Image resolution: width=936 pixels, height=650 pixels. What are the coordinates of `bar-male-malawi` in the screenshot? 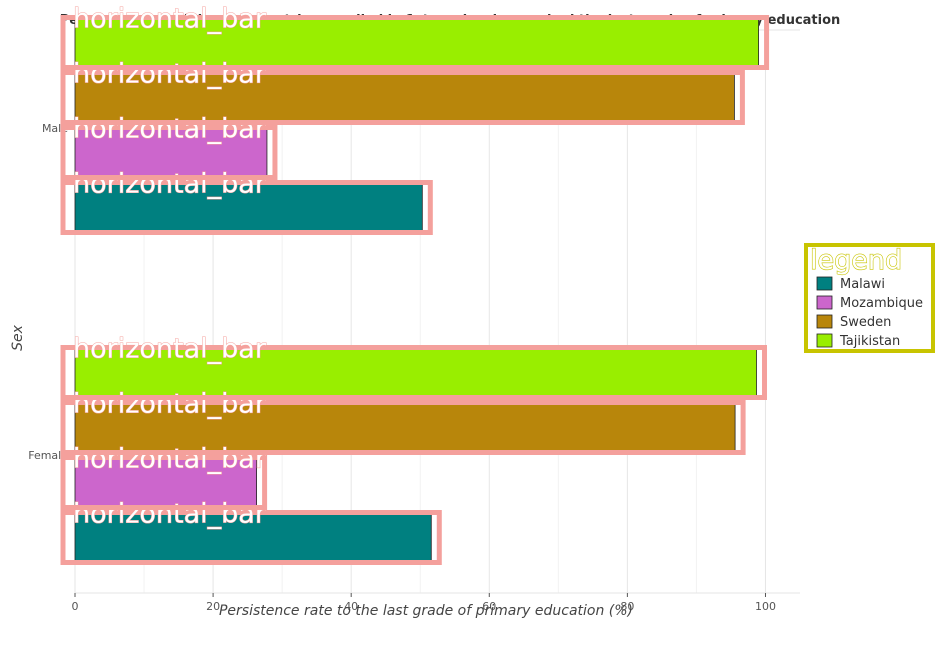 It's located at (248, 207).